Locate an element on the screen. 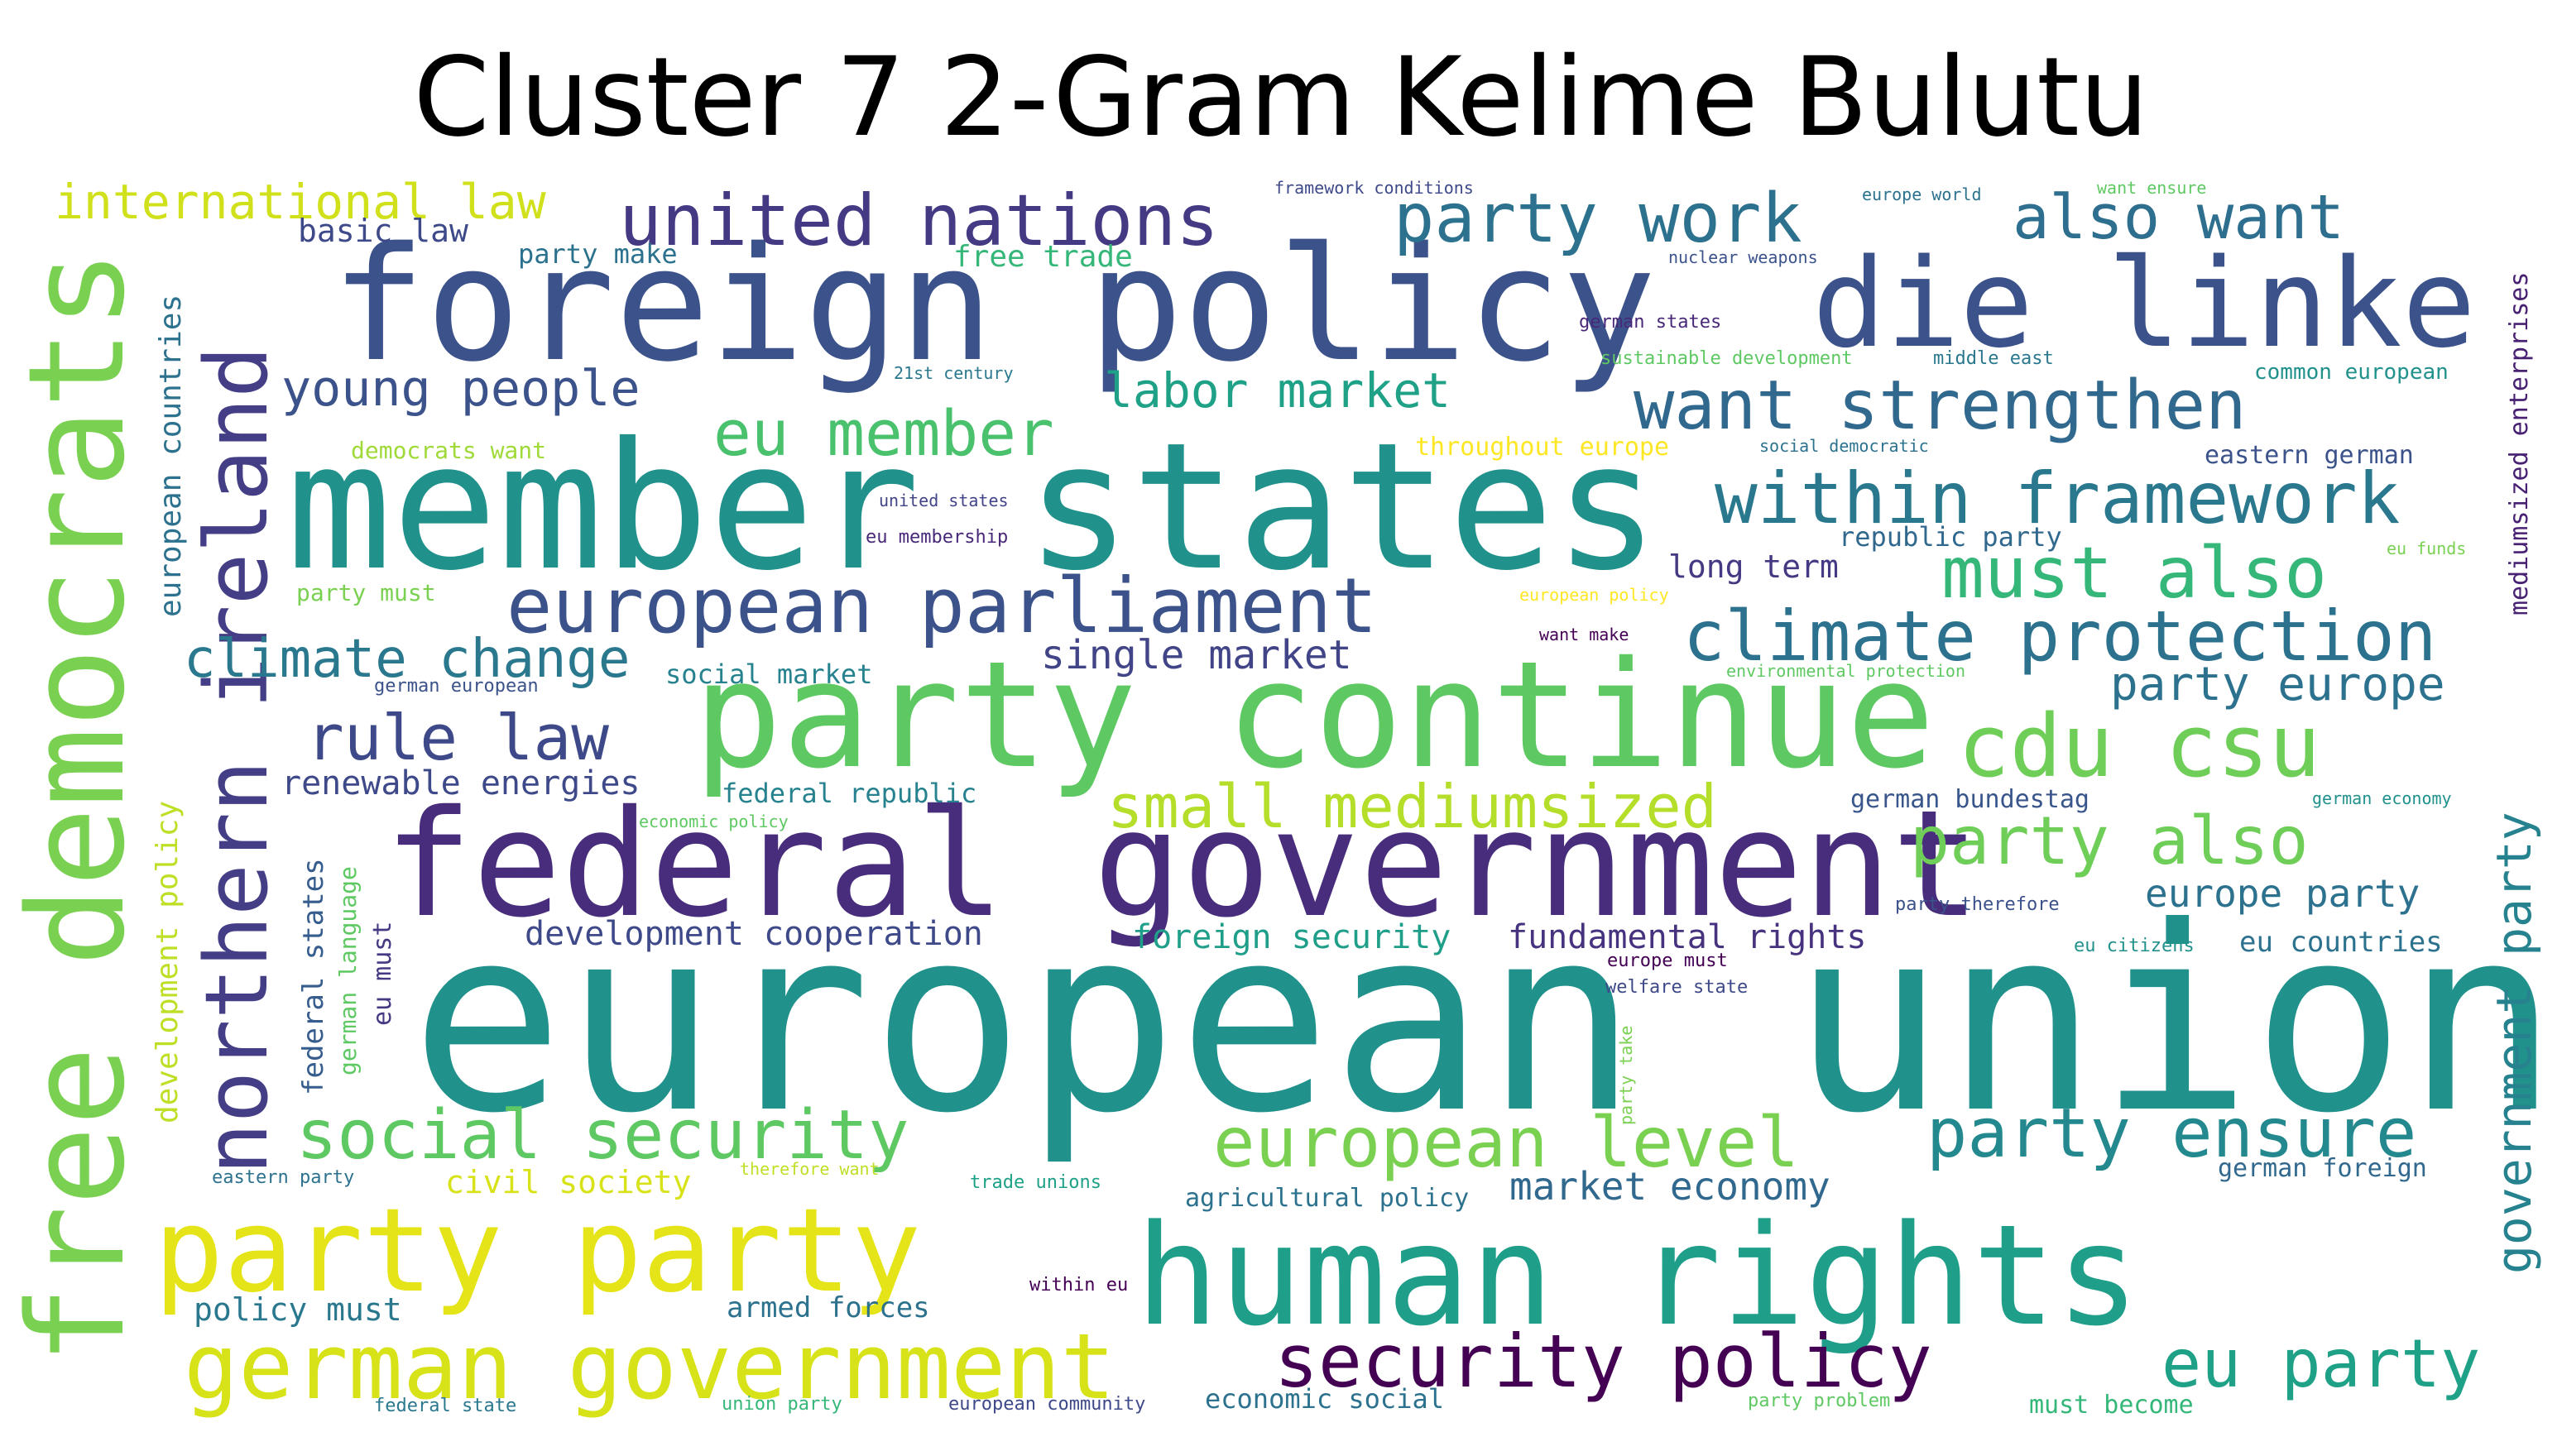 The image size is (2562, 1456). cloud-word: german bundestag is located at coordinates (1969, 799).